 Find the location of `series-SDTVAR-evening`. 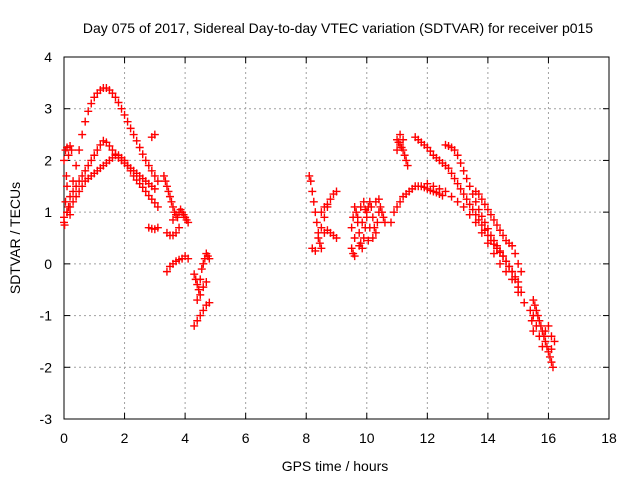

series-SDTVAR-evening is located at coordinates (323, 213).